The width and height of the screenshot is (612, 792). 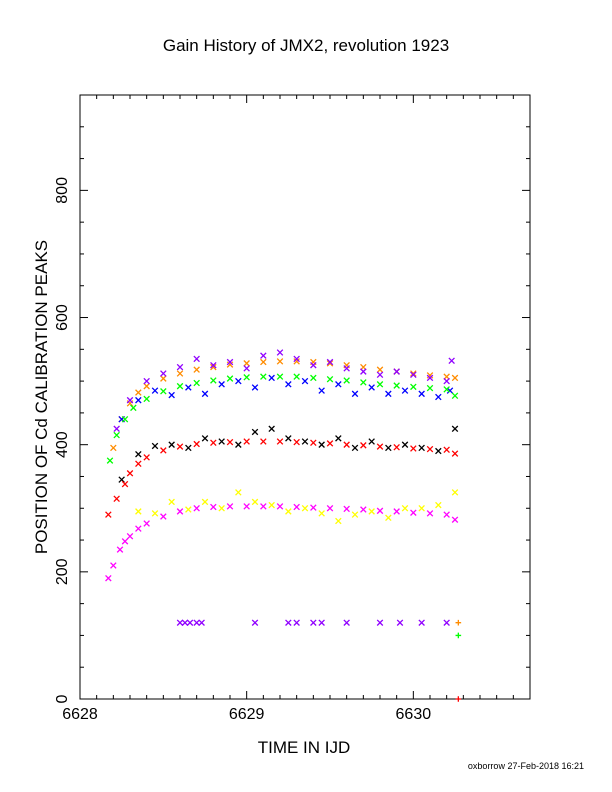 What do you see at coordinates (62, 698) in the screenshot?
I see `y-tick-label: 0` at bounding box center [62, 698].